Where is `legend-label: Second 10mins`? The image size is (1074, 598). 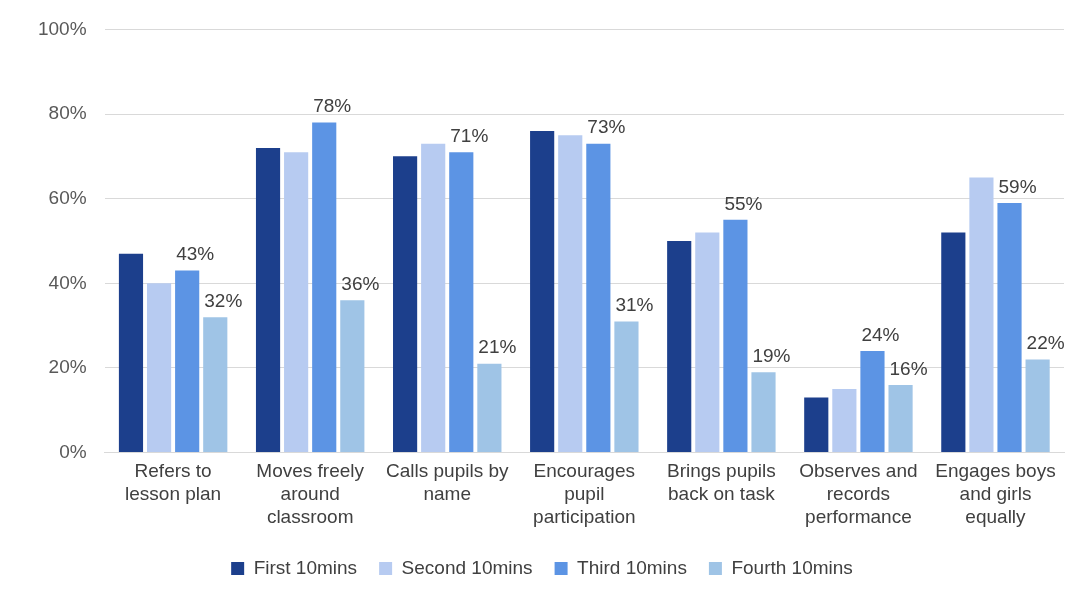 legend-label: Second 10mins is located at coordinates (467, 567).